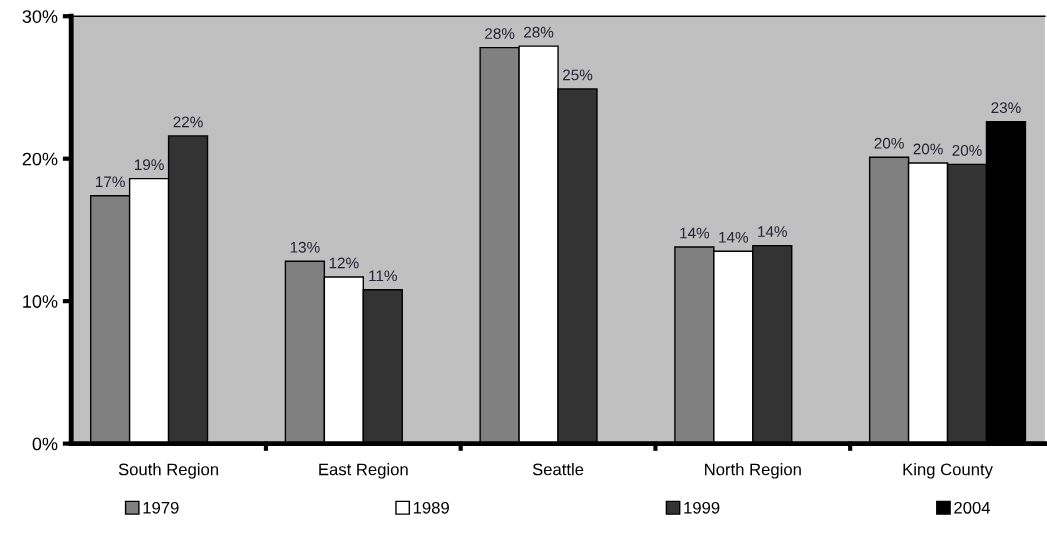 The image size is (1047, 541). What do you see at coordinates (948, 471) in the screenshot?
I see `x-tick-label: King County` at bounding box center [948, 471].